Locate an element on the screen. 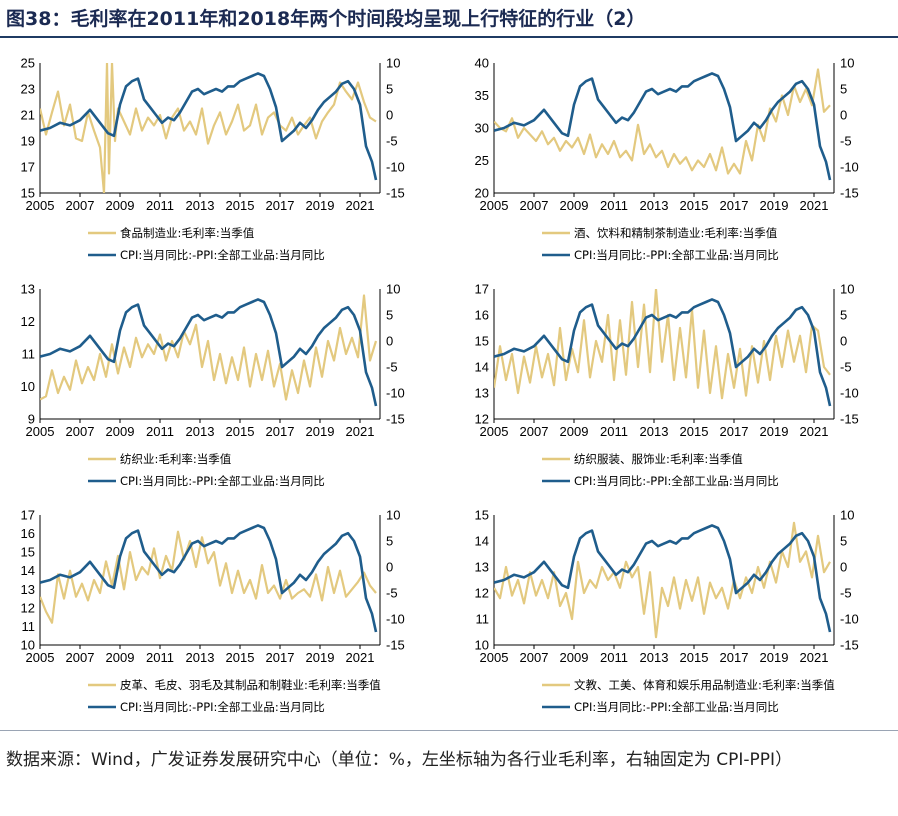  left-tick-label: 25 is located at coordinates (28, 63).